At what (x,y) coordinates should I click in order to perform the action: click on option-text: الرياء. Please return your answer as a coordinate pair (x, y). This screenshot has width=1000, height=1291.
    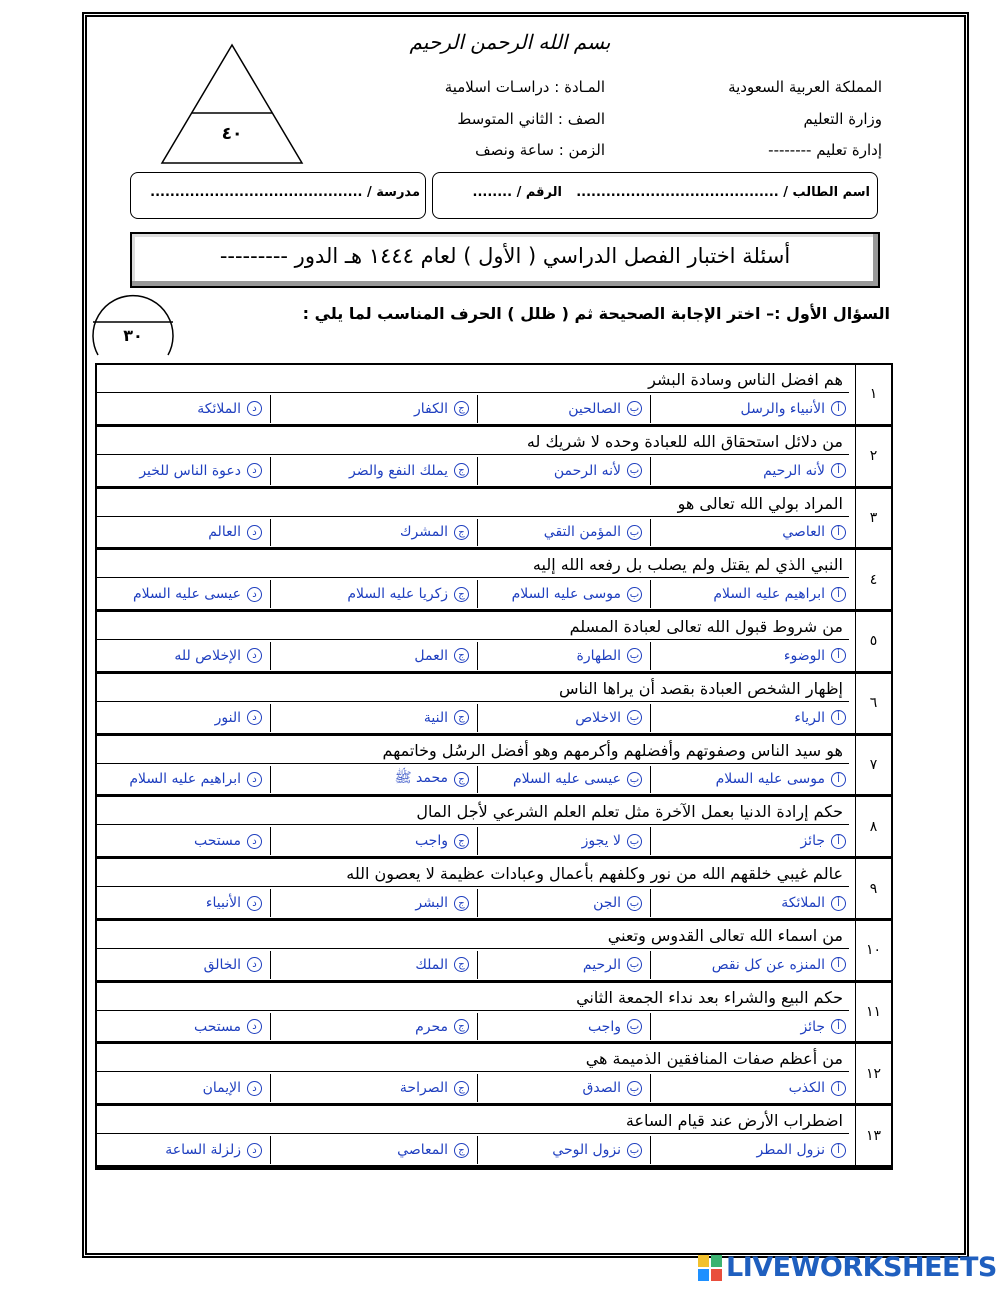
    Looking at the image, I should click on (809, 717).